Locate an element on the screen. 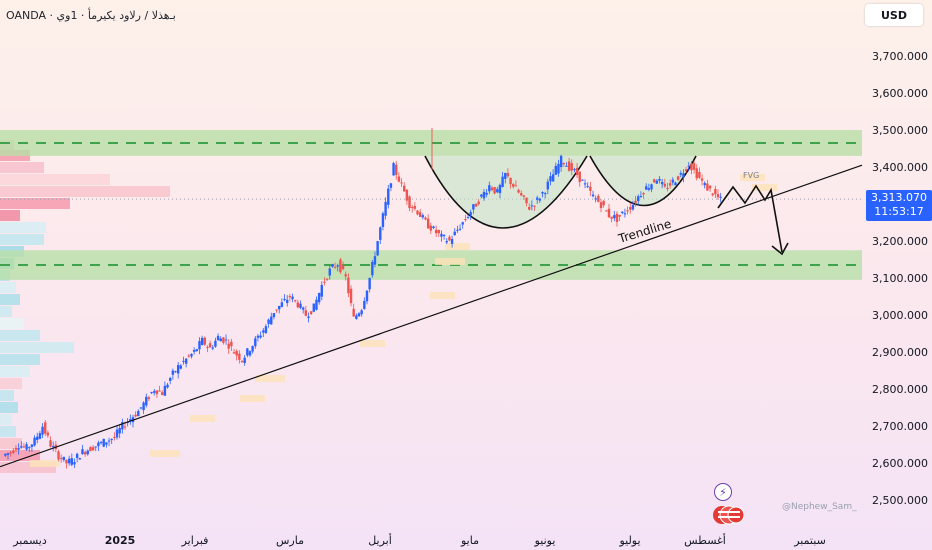 The image size is (932, 550). symbol-header: OANDA · بـ‌هذلا / رلاود يكيرمأ · 1وي is located at coordinates (91, 15).